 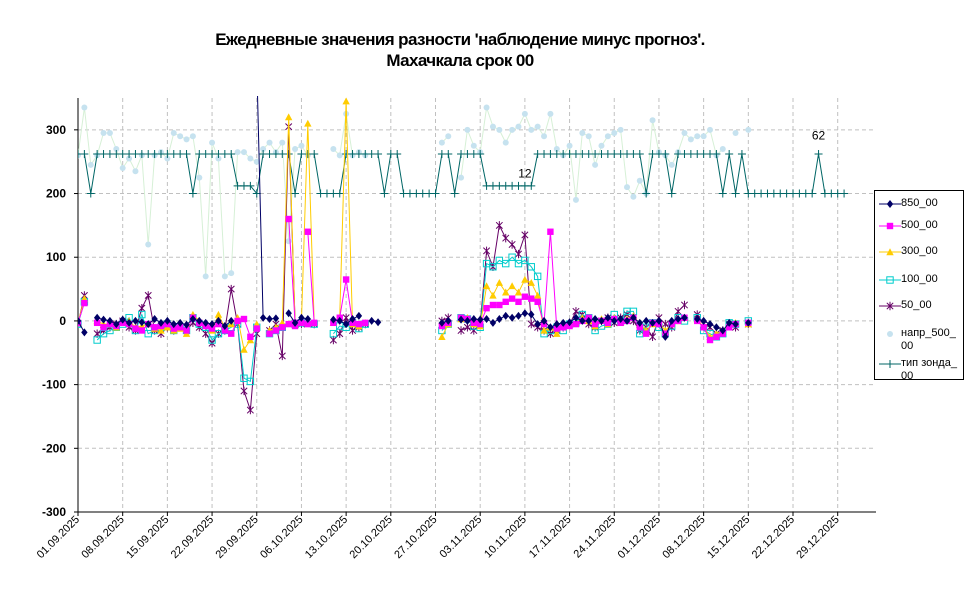 I want to click on legend-label: 300_00, so click(x=919, y=251).